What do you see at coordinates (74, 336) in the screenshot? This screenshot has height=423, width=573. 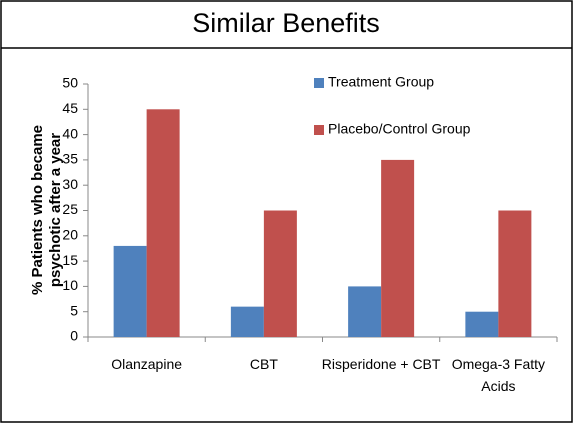 I see `y-tick-label: 0` at bounding box center [74, 336].